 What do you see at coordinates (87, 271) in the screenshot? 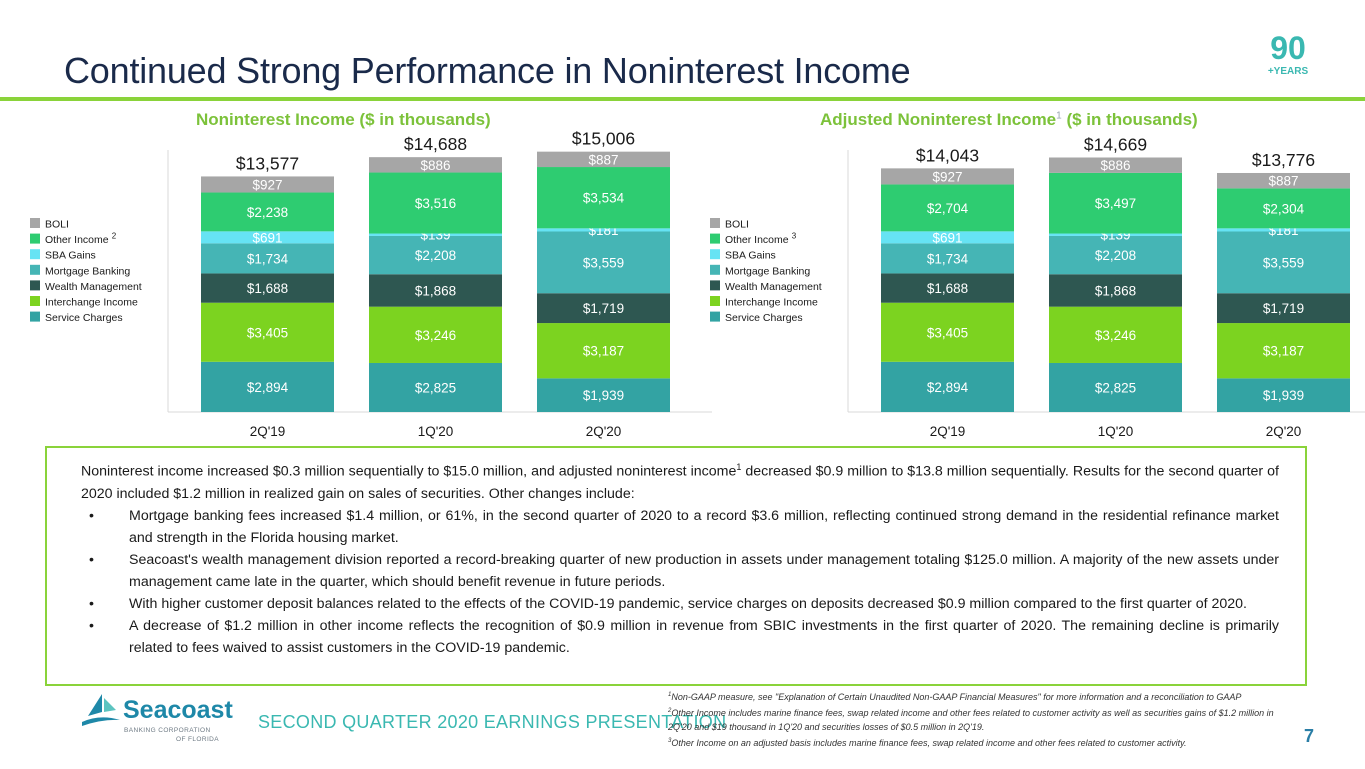
I see `legend-label: Mortgage Banking` at bounding box center [87, 271].